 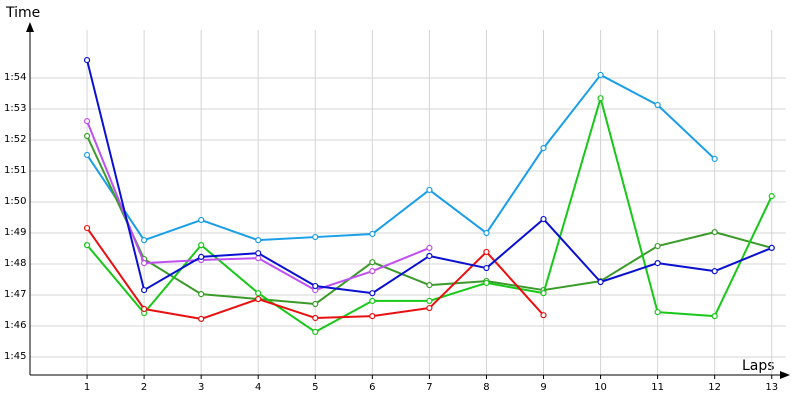 I want to click on y-axis-title: Time, so click(x=22, y=13).